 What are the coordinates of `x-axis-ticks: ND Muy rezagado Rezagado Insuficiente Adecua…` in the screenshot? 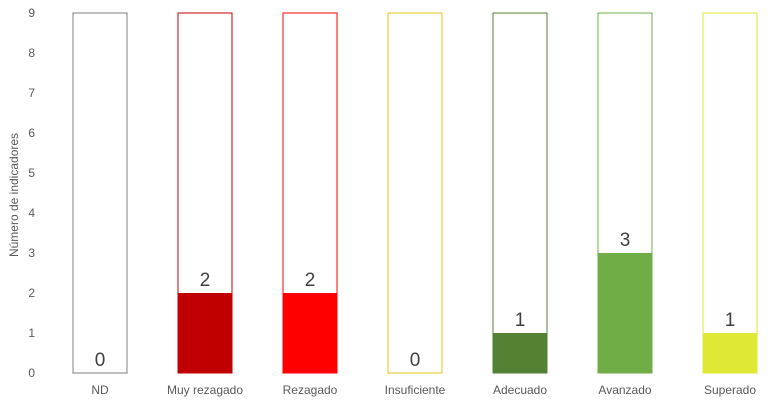 It's located at (423, 390).